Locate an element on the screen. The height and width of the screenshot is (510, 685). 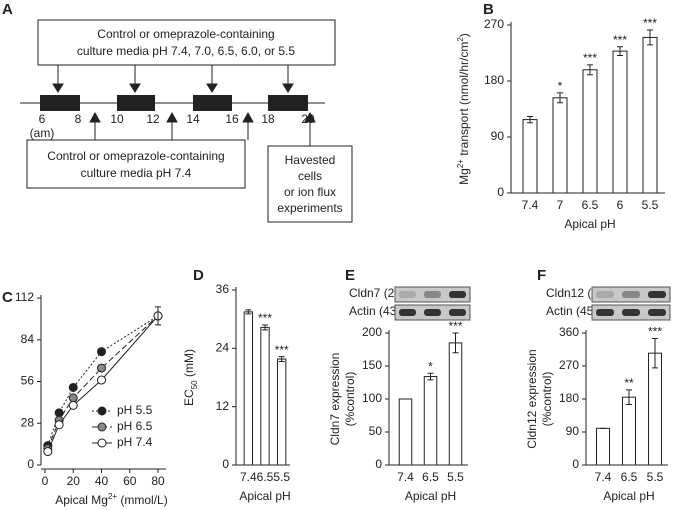
label-part: (mmol/L) is located at coordinates (142, 500).